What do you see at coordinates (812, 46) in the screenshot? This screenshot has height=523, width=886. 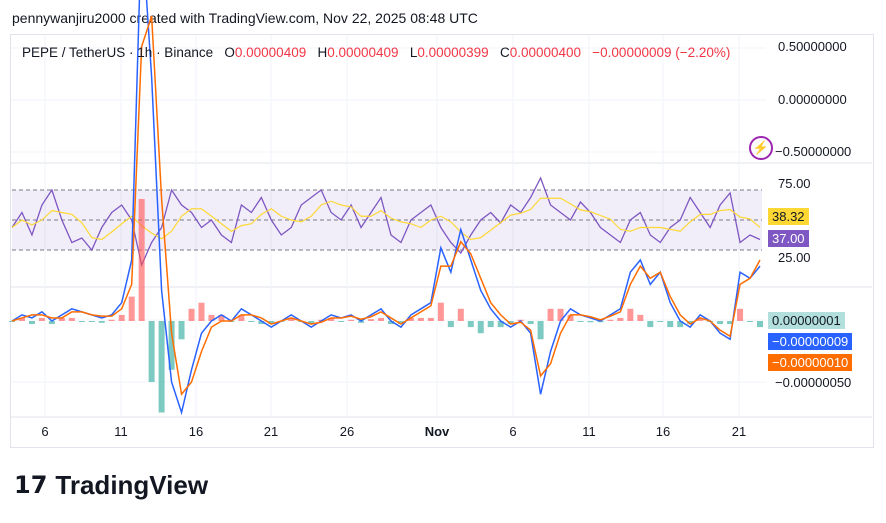 I see `price-tick: 0.50000000` at bounding box center [812, 46].